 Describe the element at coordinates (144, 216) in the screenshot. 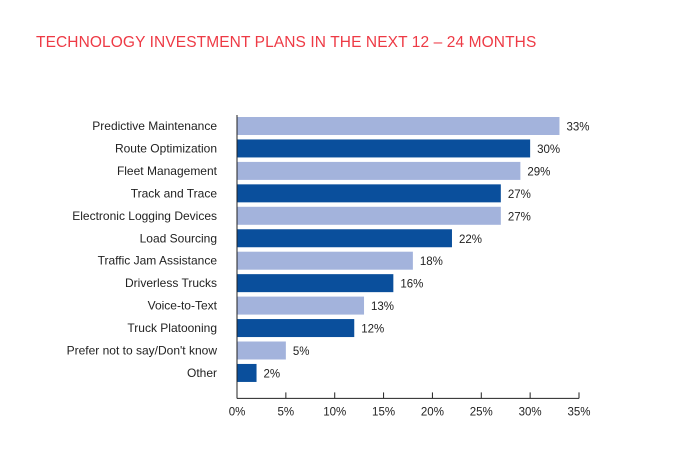

I see `category-label: Electronic Logging Devices` at that location.